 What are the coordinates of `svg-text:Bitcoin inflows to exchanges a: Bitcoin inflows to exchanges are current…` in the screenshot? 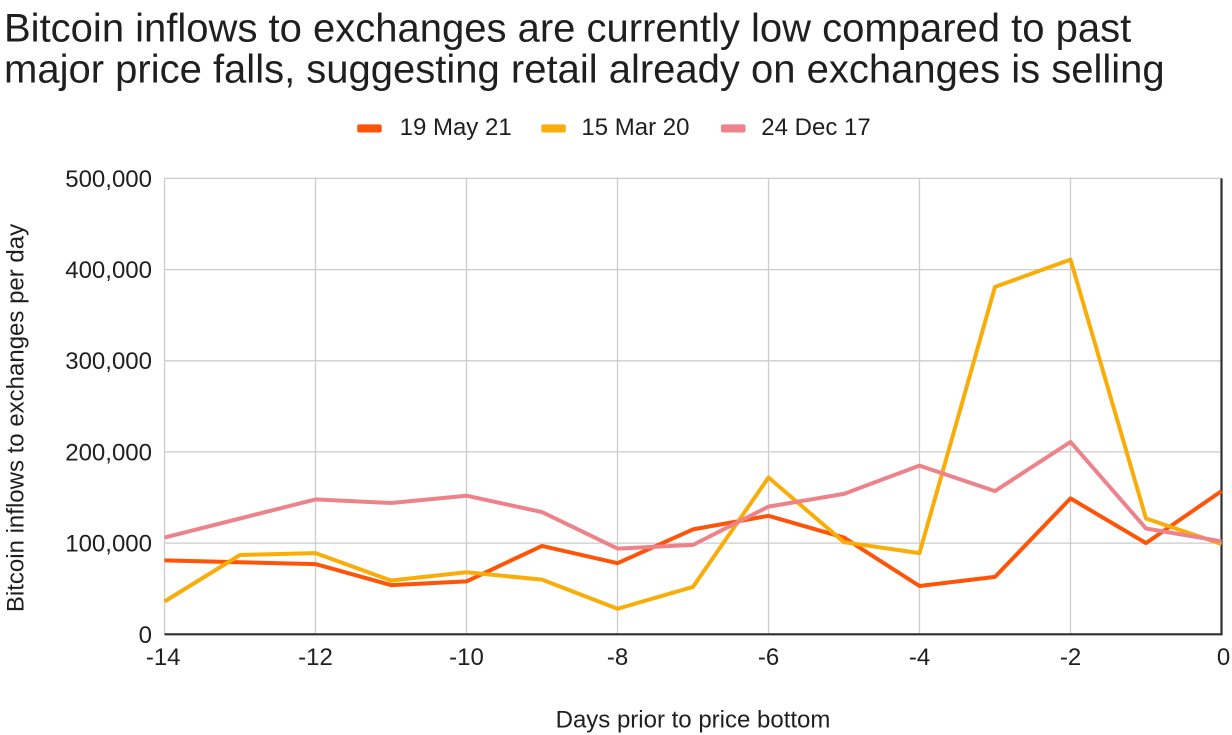 It's located at (567, 29).